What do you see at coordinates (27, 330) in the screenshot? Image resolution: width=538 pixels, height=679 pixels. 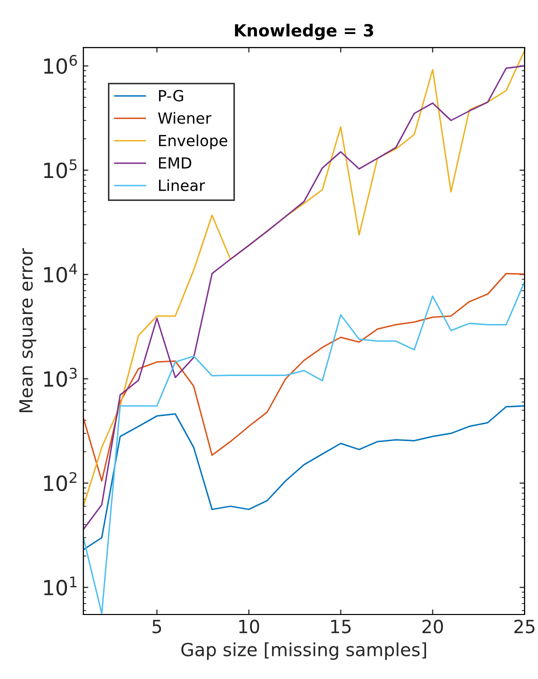 I see `y-axis-title: Mean square error` at bounding box center [27, 330].